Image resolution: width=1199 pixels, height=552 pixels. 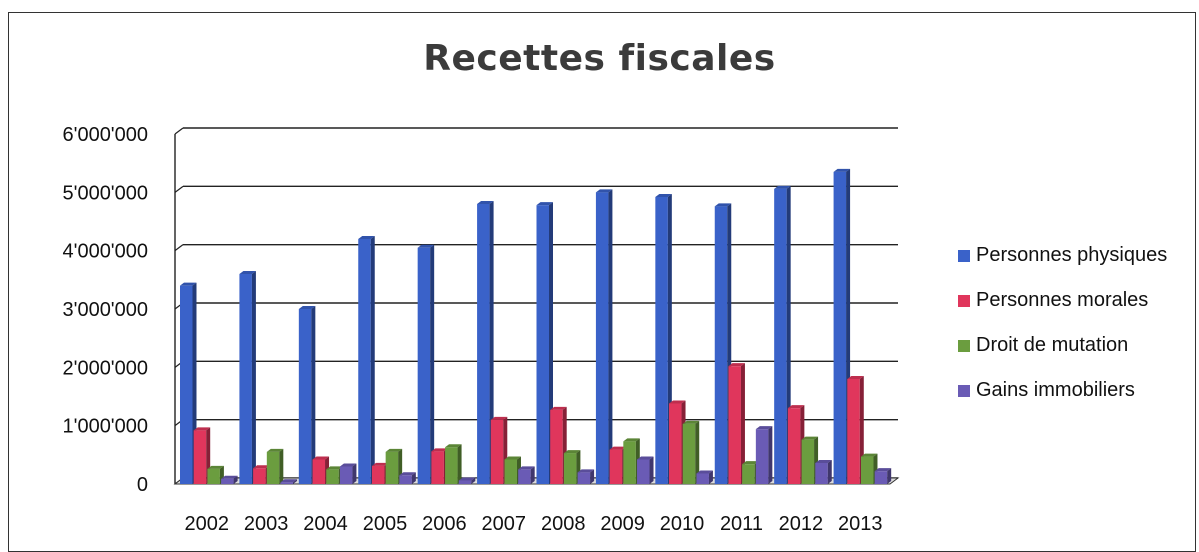 I want to click on bar-personnes-morales-2010, so click(x=675, y=443).